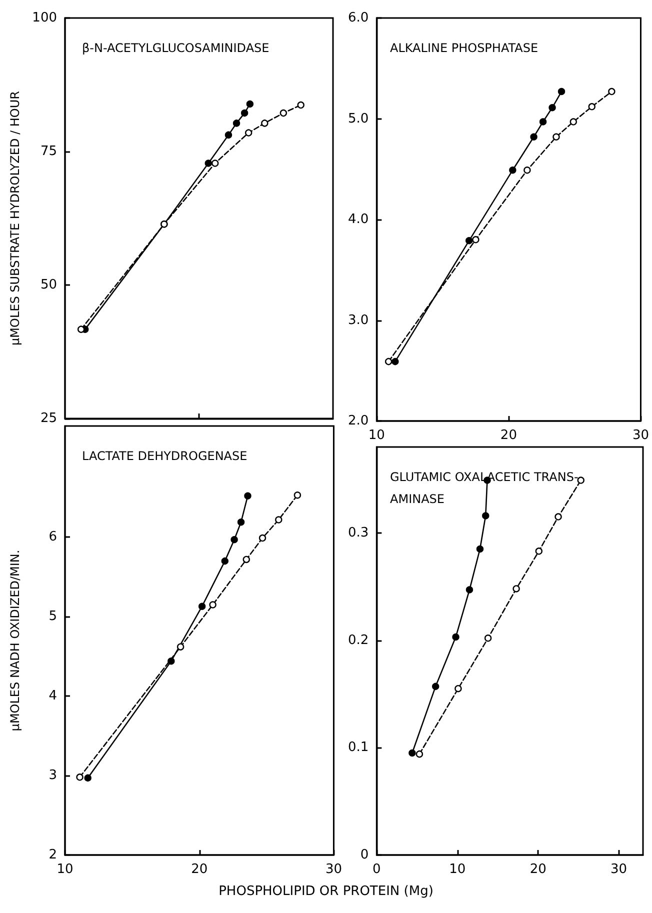 The width and height of the screenshot is (652, 913). What do you see at coordinates (44, 18) in the screenshot?
I see `y-tick-label: 100` at bounding box center [44, 18].